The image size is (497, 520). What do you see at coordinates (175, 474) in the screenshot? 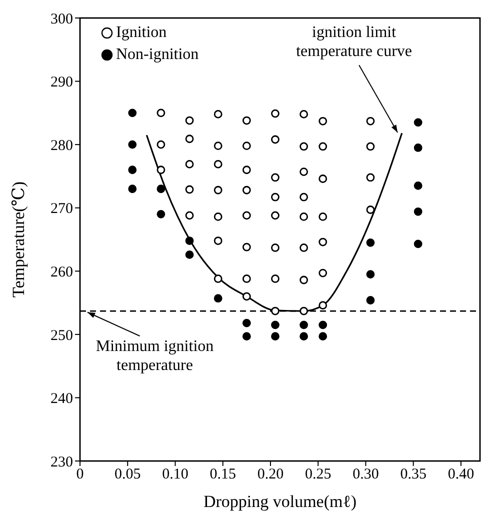
I see `x-tick-label: 0.10` at bounding box center [175, 474].